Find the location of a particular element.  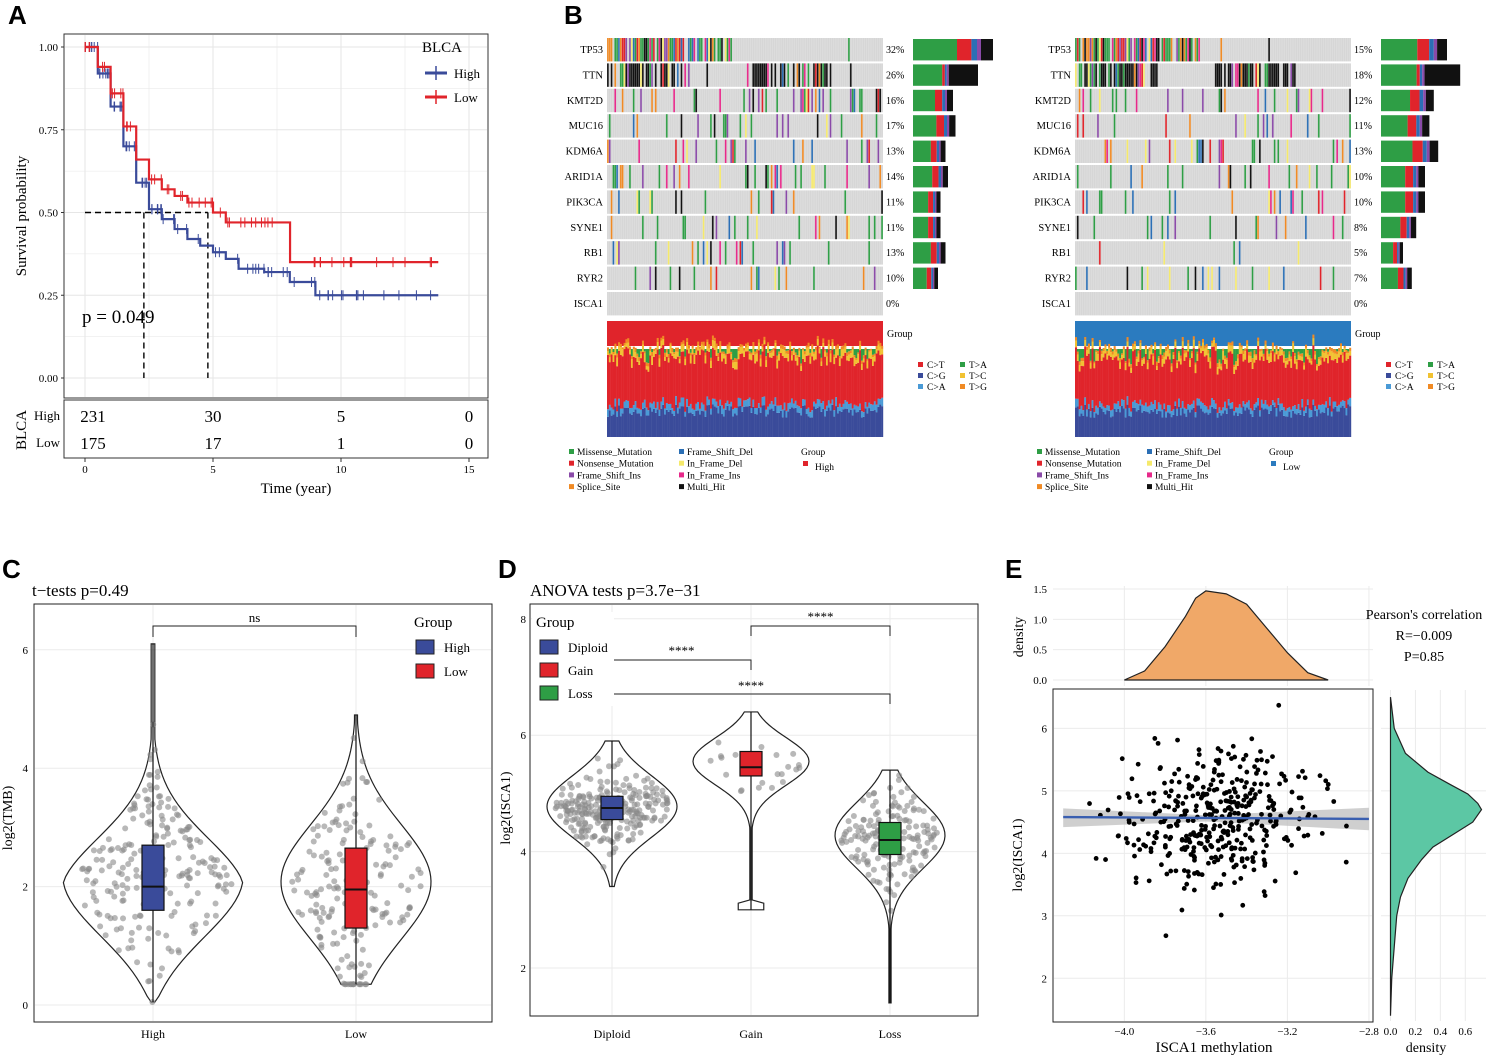

km-legend-high-label: High is located at coordinates (467, 73).